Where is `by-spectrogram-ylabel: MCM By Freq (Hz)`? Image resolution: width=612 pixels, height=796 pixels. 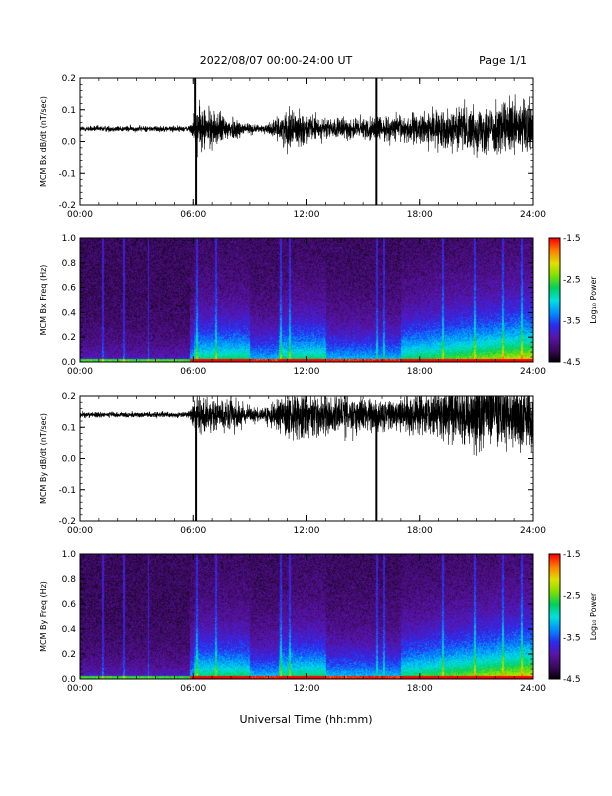 by-spectrogram-ylabel: MCM By Freq (Hz) is located at coordinates (43, 616).